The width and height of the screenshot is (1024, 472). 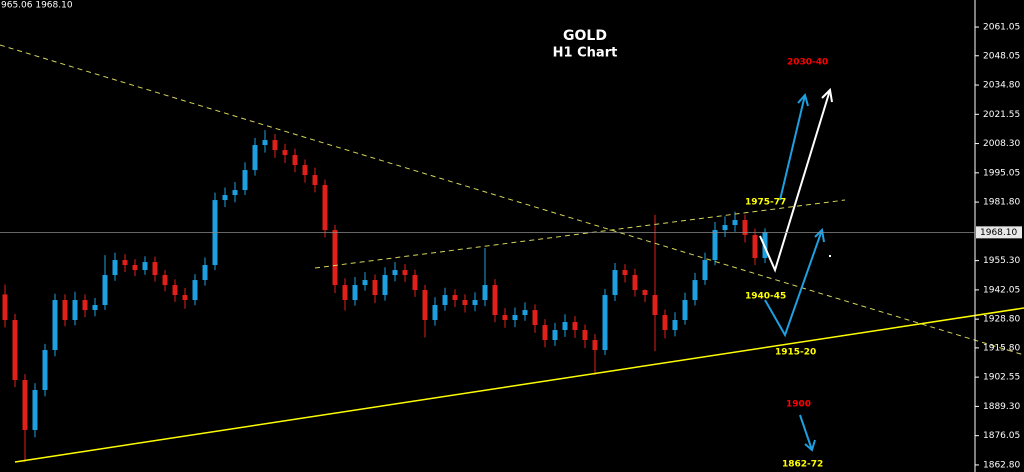 I want to click on y-tick-label: 1942.05, so click(x=1001, y=290).